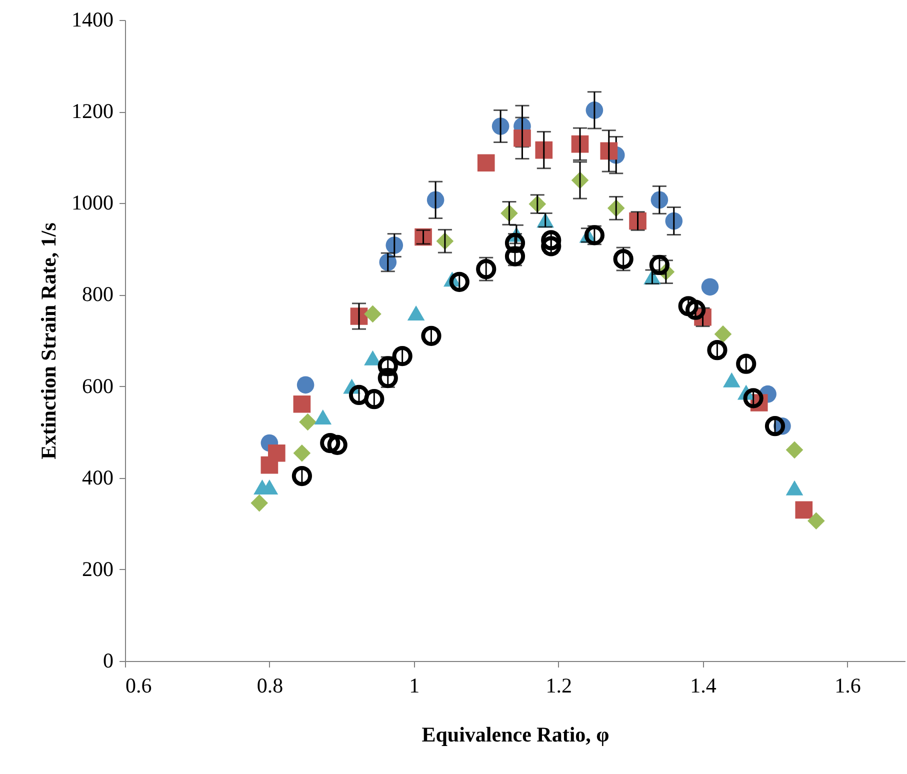  Describe the element at coordinates (703, 686) in the screenshot. I see `x-tick-label: 1.4` at that location.